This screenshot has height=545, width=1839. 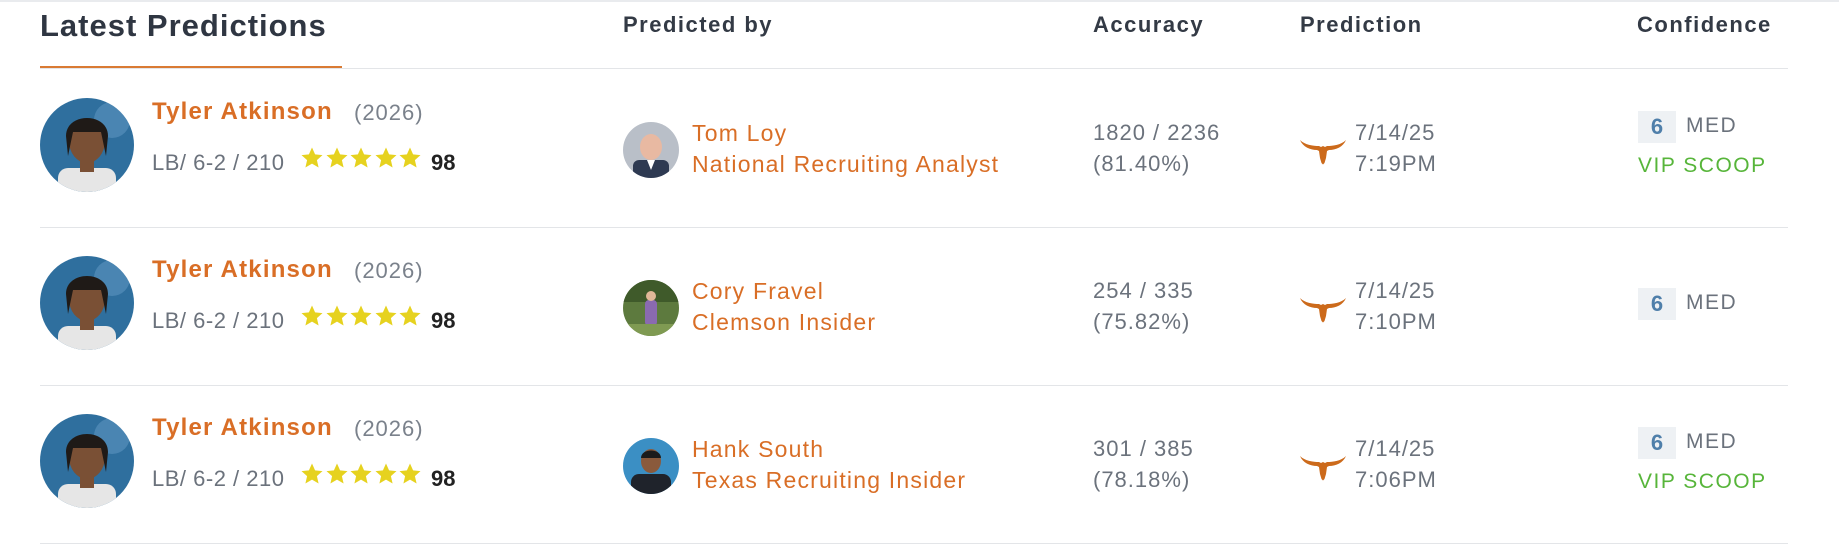 What do you see at coordinates (758, 449) in the screenshot?
I see `expert-name-link: Hank South` at bounding box center [758, 449].